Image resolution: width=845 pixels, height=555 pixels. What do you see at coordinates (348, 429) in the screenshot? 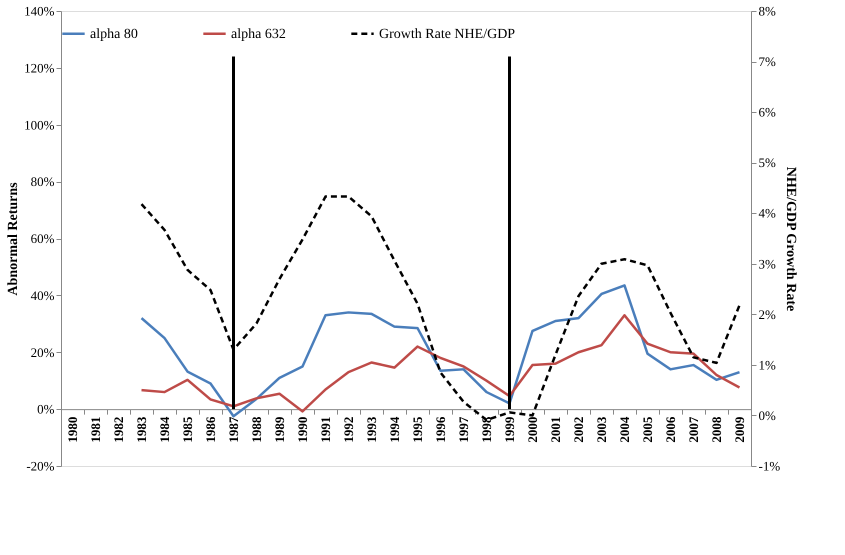
I see `x-tick-label: 1992` at bounding box center [348, 429].